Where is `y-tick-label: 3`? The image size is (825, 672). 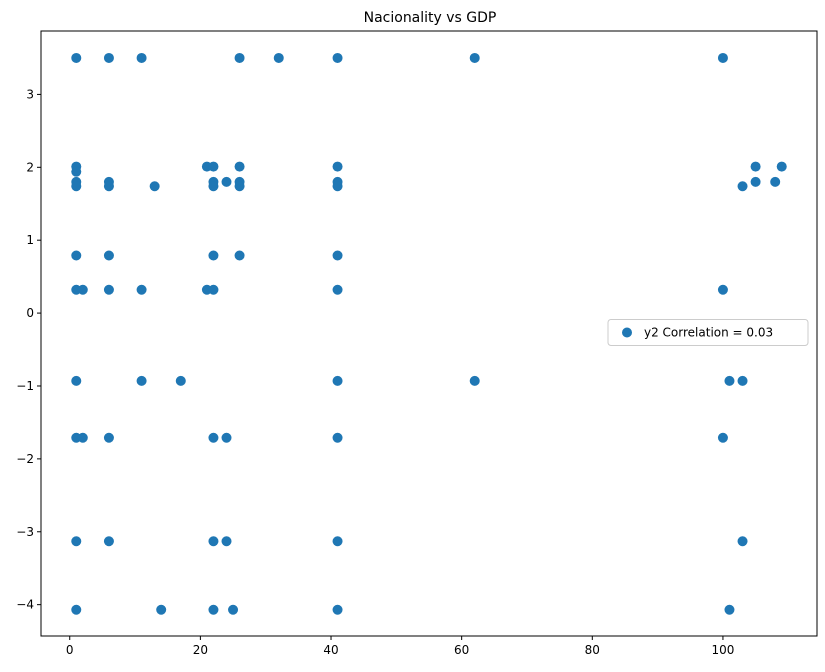
y-tick-label: 3 is located at coordinates (30, 94).